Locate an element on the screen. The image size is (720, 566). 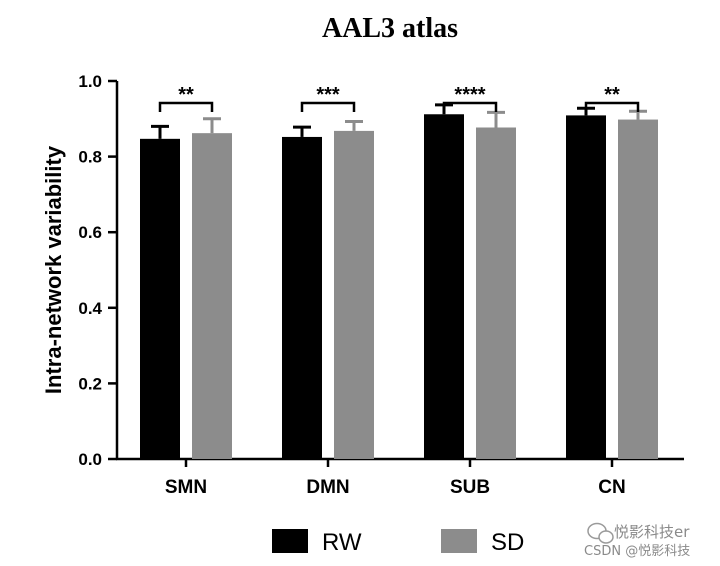
y-tick-label: 1.0 is located at coordinates (90, 81).